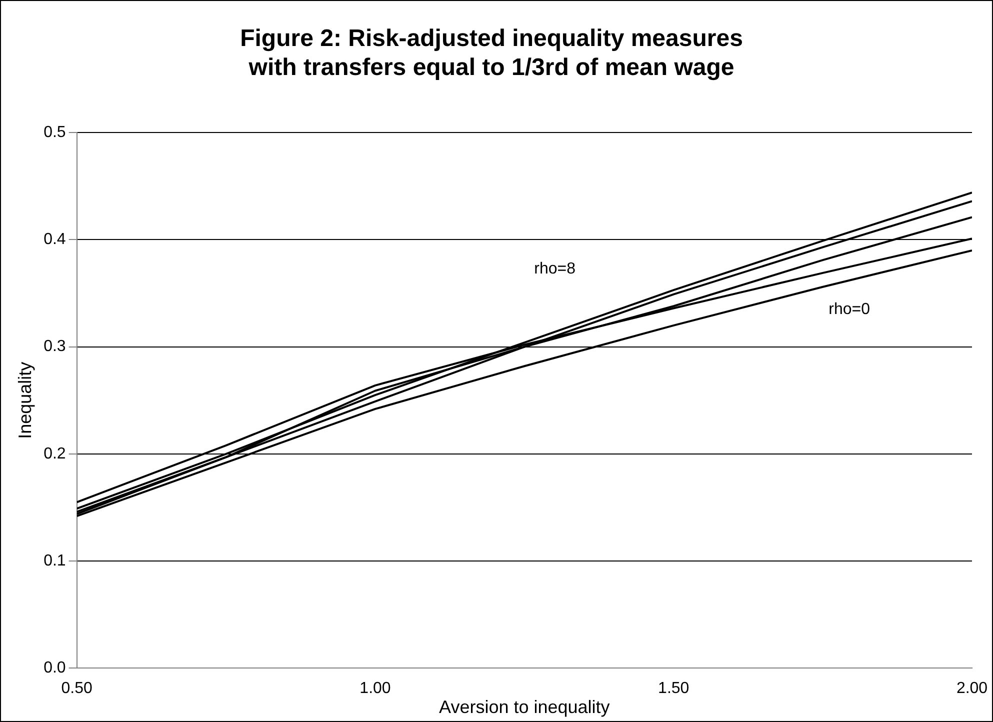 The width and height of the screenshot is (993, 722). Describe the element at coordinates (524, 707) in the screenshot. I see `x-axis-title: Aversion to inequality` at that location.